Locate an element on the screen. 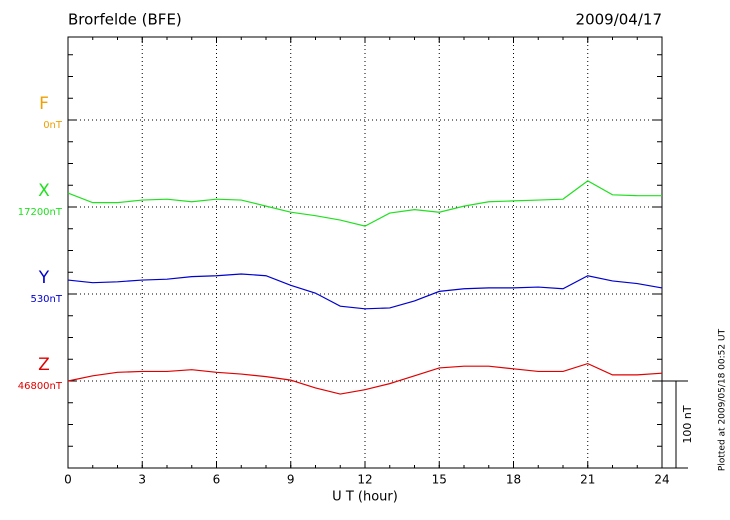  baseline-label: 46800nT is located at coordinates (40, 386).